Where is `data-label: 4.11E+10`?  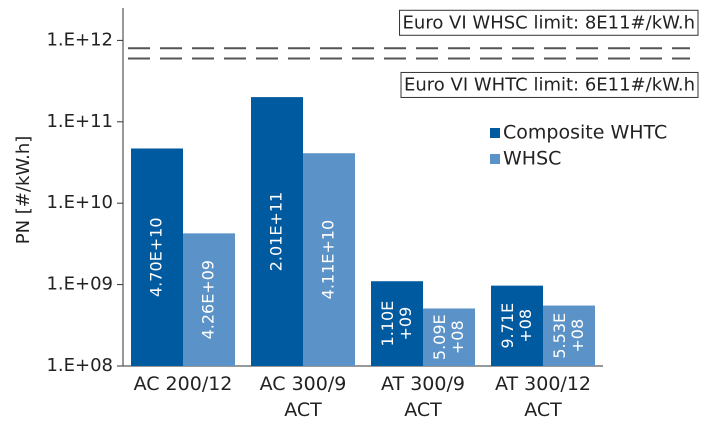 data-label: 4.11E+10 is located at coordinates (328, 260).